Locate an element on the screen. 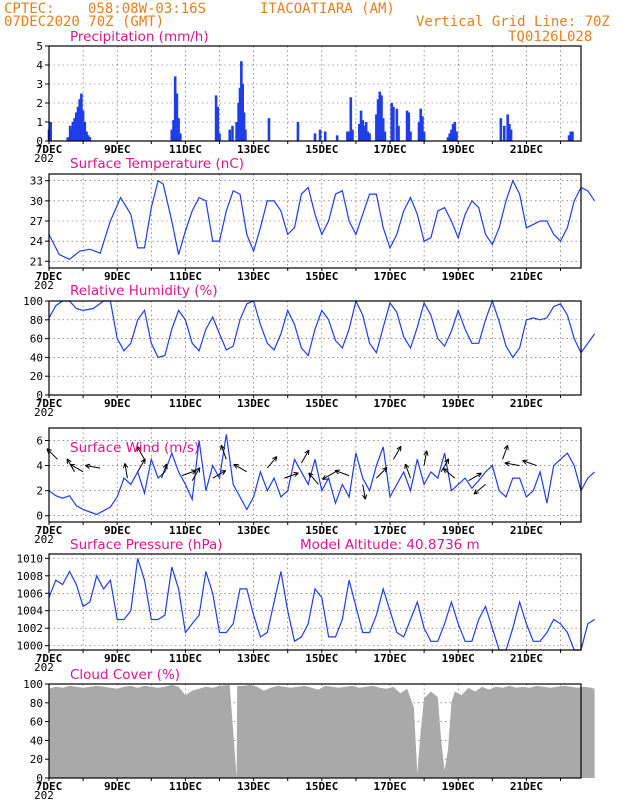 This screenshot has width=618, height=800. y-tick-label: 0 is located at coordinates (39, 778).